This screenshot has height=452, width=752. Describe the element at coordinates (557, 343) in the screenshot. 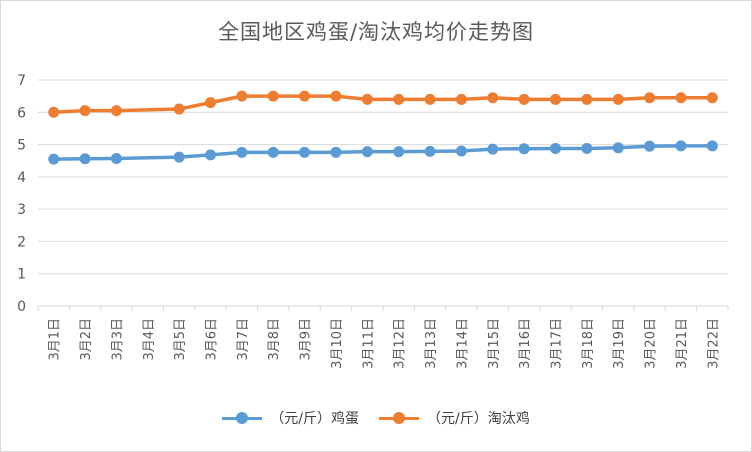

I see `x-tick-label: 3月17日` at that location.